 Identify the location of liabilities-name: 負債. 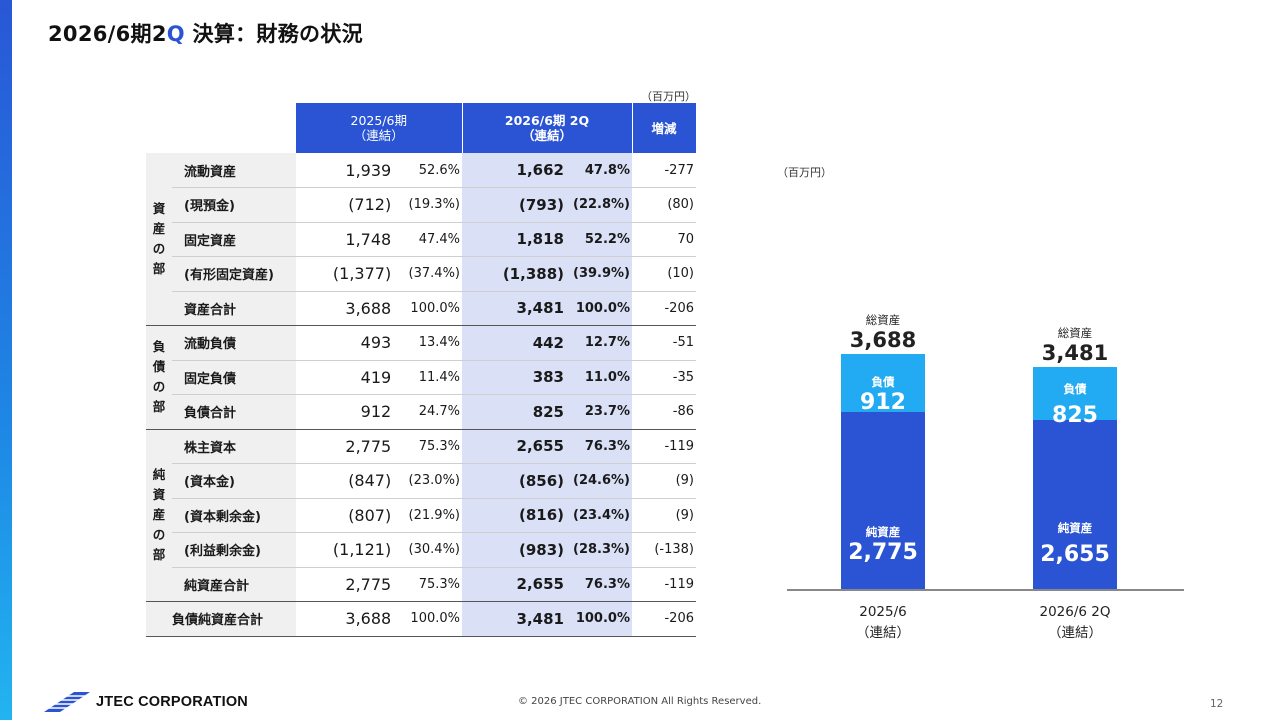
(883, 382).